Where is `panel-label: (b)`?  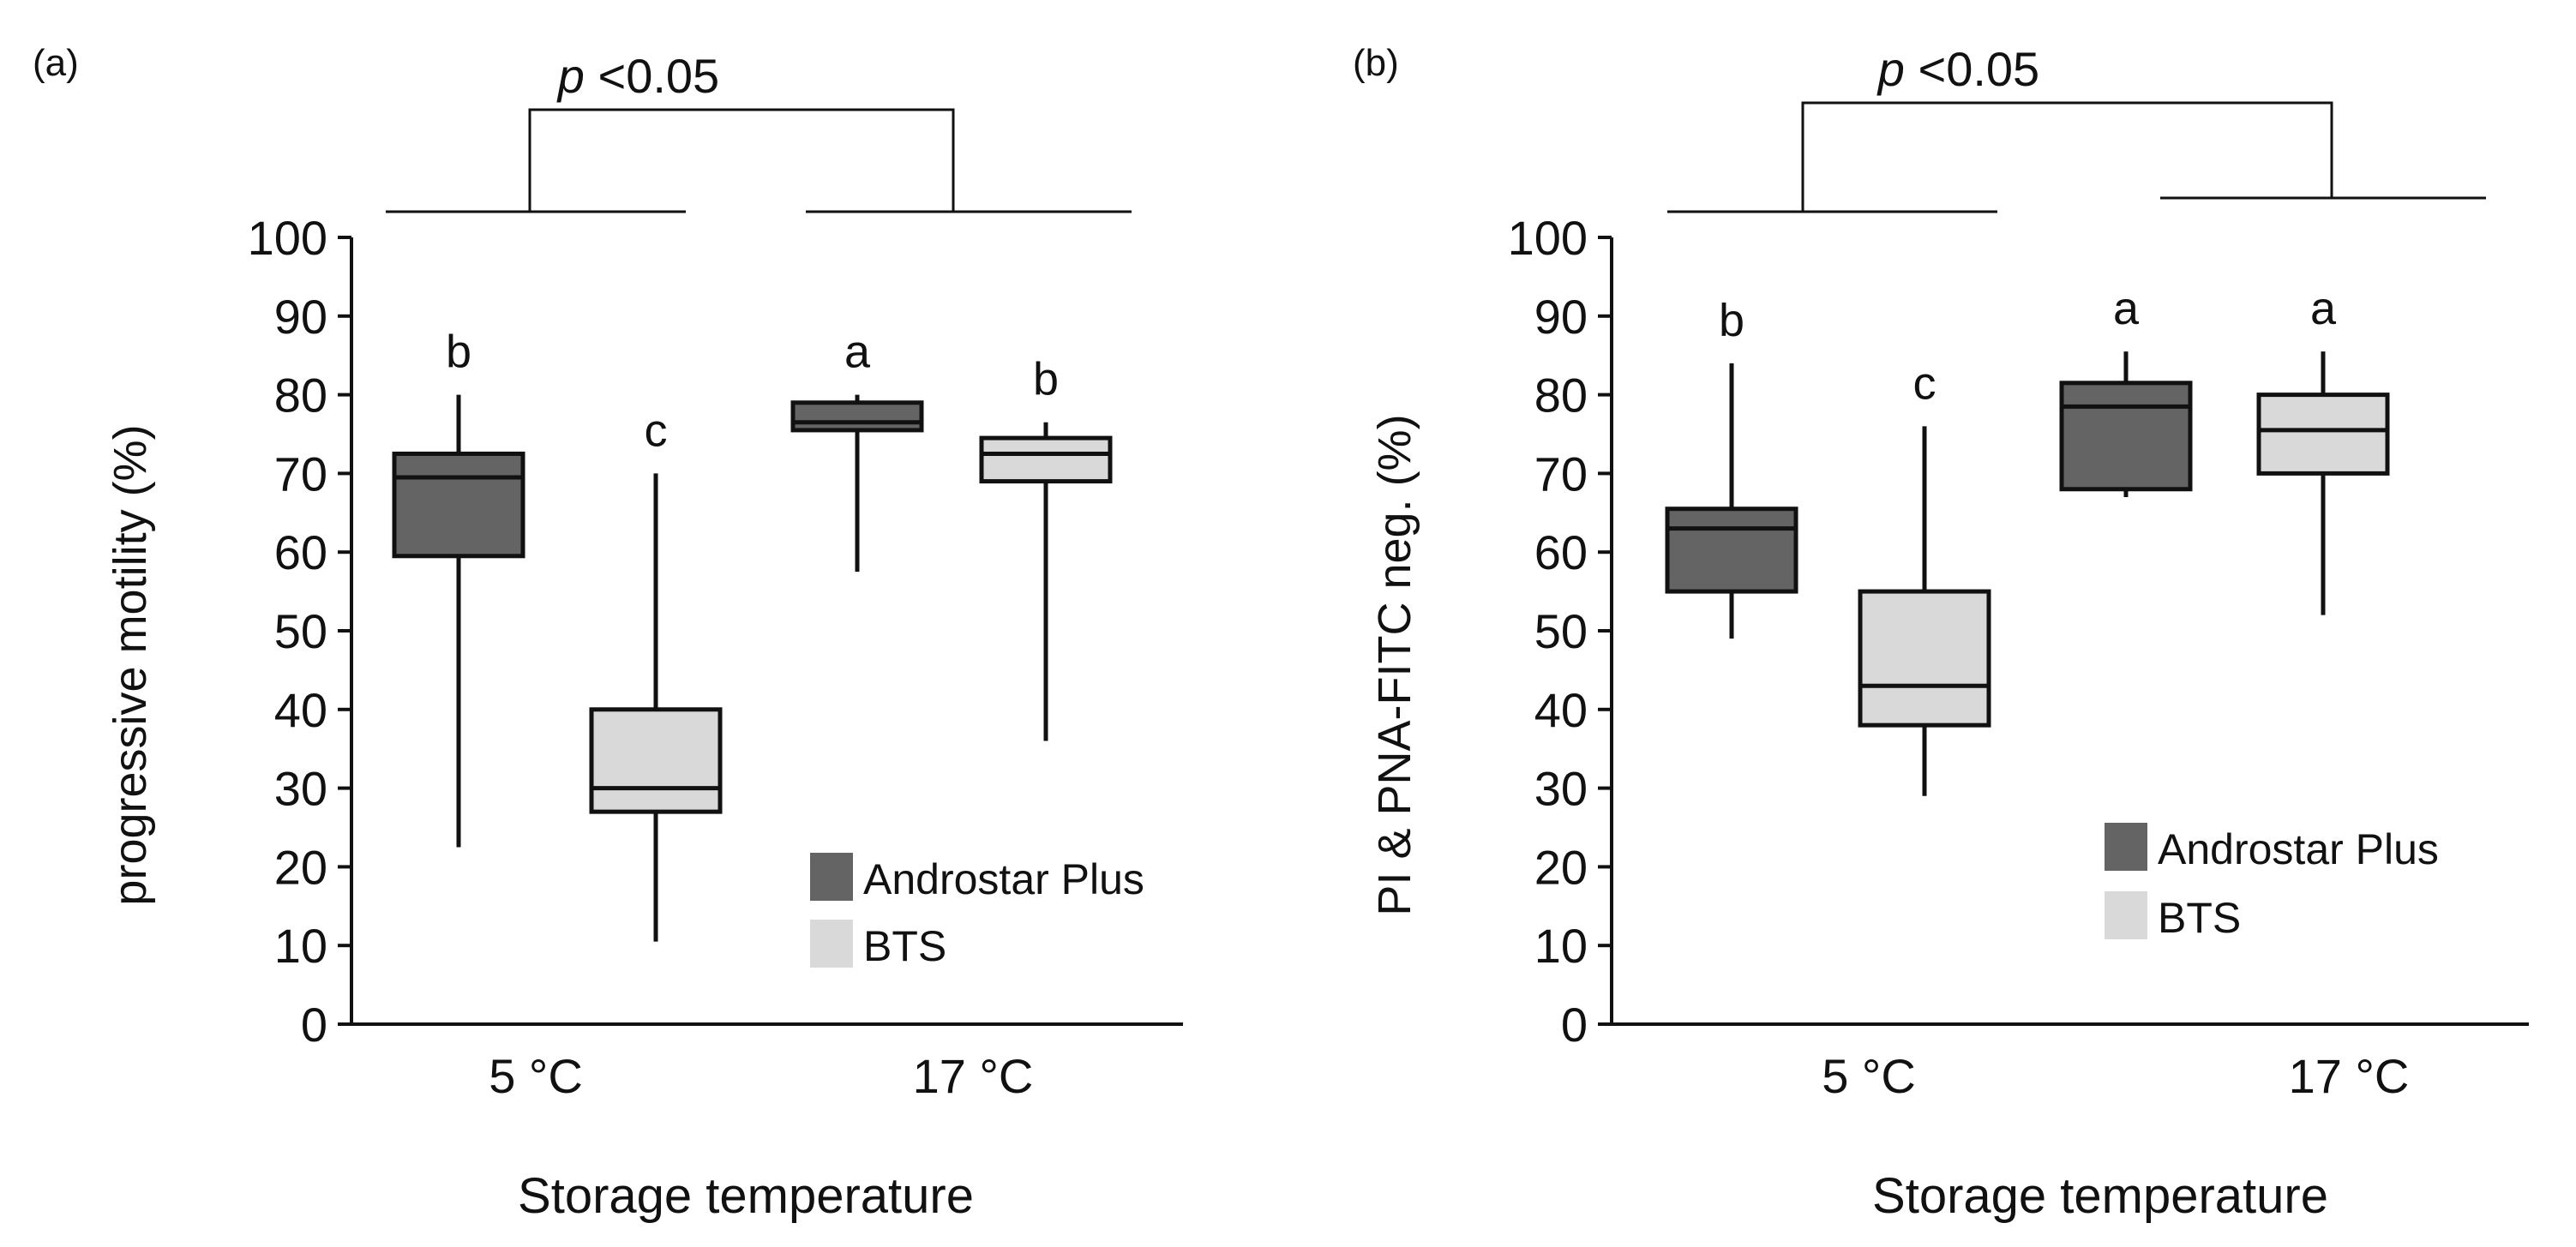
panel-label: (b) is located at coordinates (1376, 63).